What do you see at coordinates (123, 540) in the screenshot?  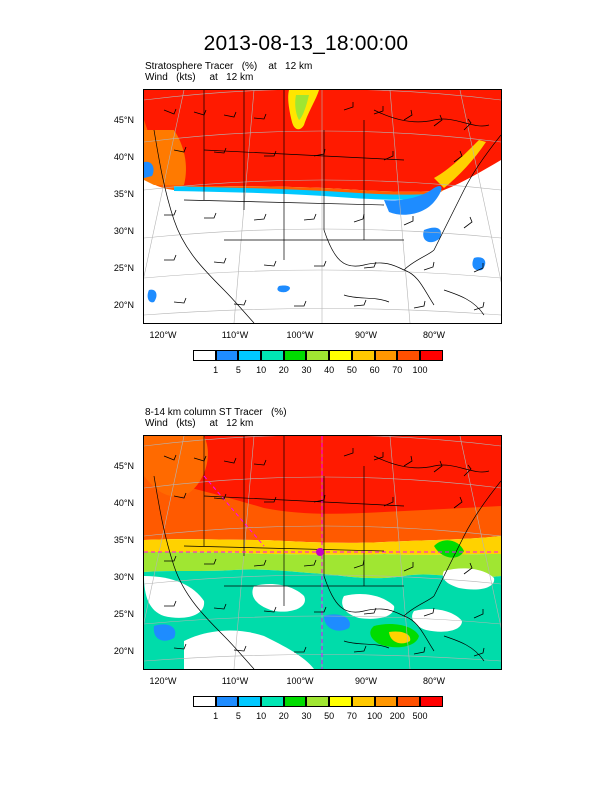 I see `panel2-lat-label: 35°N` at bounding box center [123, 540].